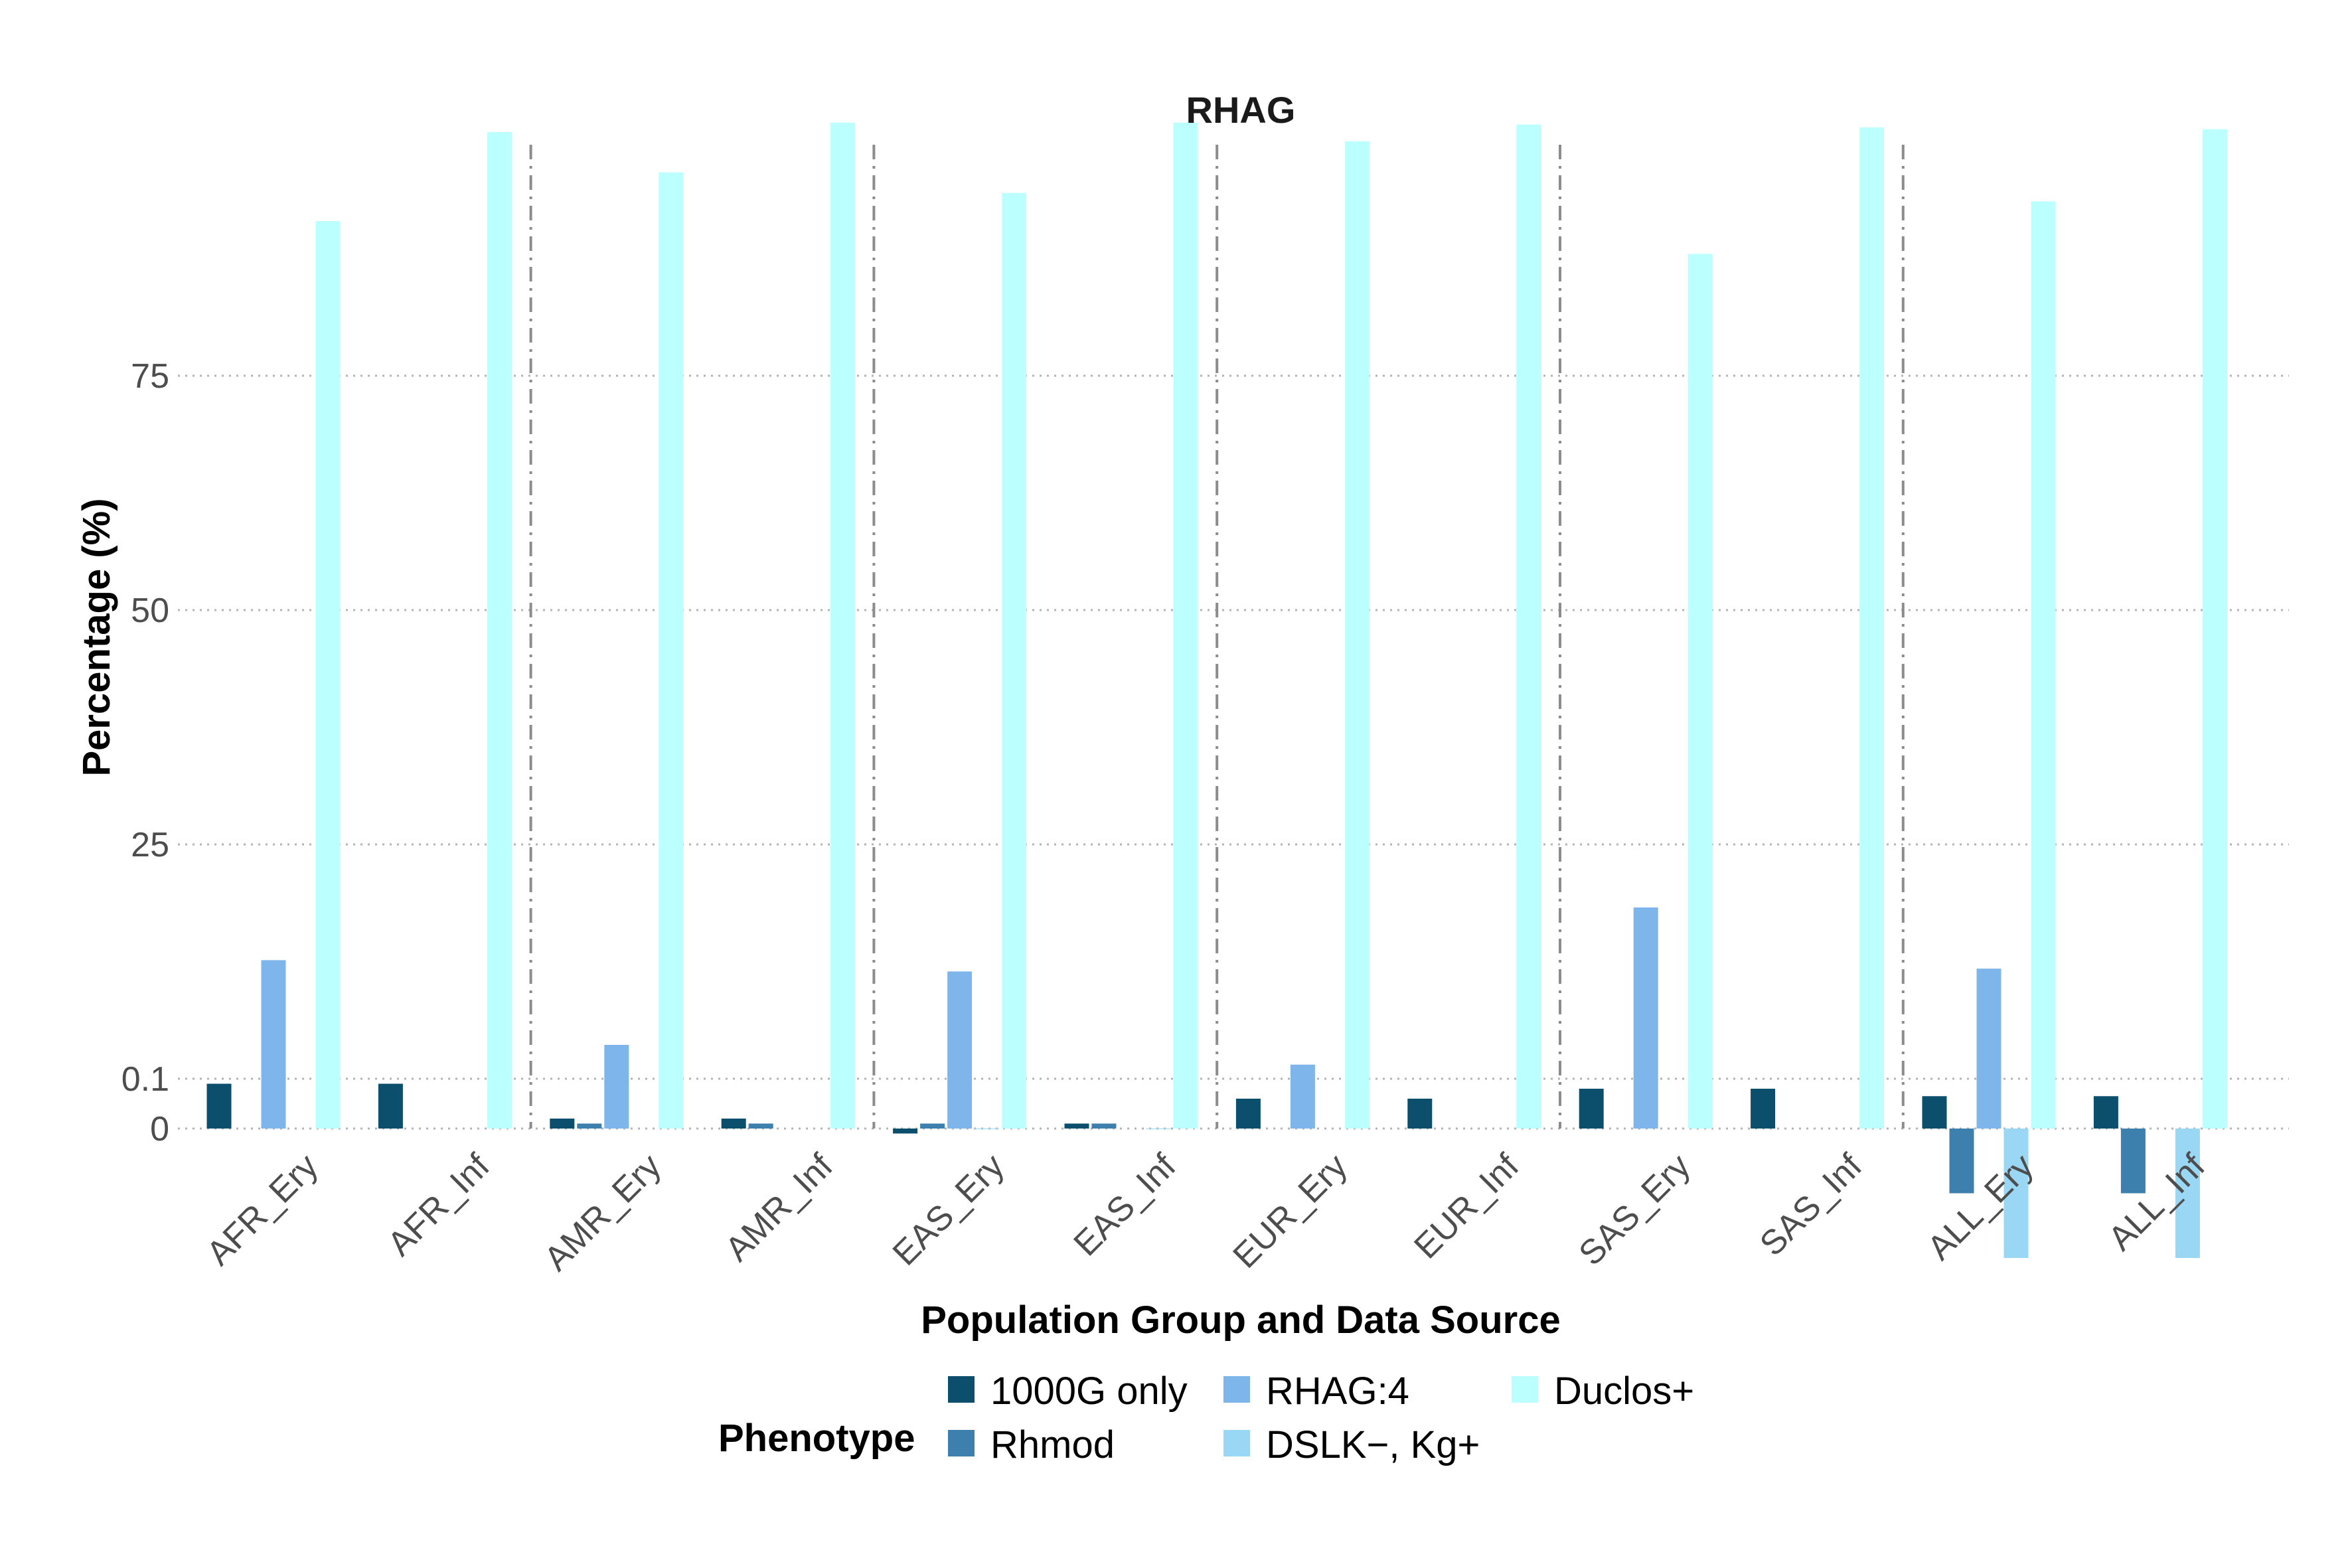 The height and width of the screenshot is (1568, 2352). Describe the element at coordinates (1241, 110) in the screenshot. I see `chart-title: RHAG` at that location.